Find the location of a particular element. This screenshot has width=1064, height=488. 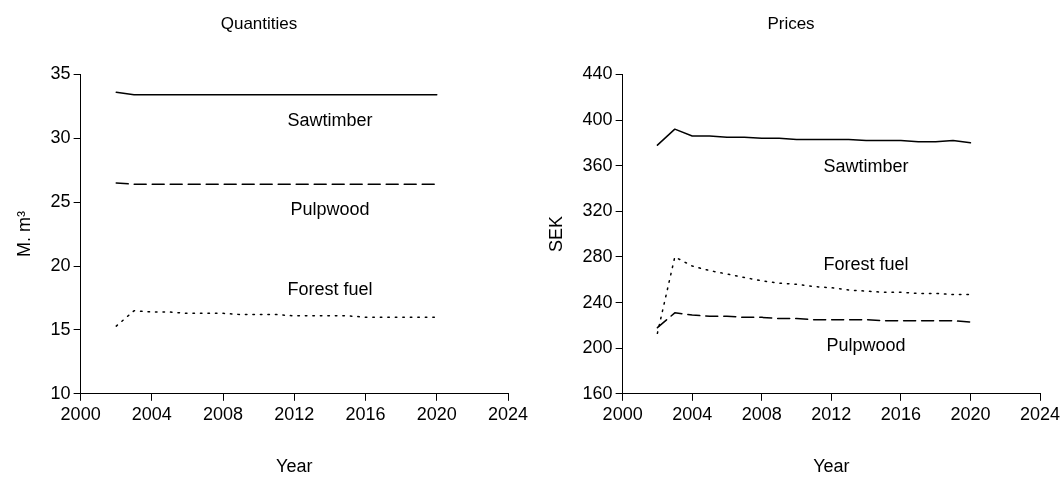

y-tick-label: 200 is located at coordinates (597, 347).